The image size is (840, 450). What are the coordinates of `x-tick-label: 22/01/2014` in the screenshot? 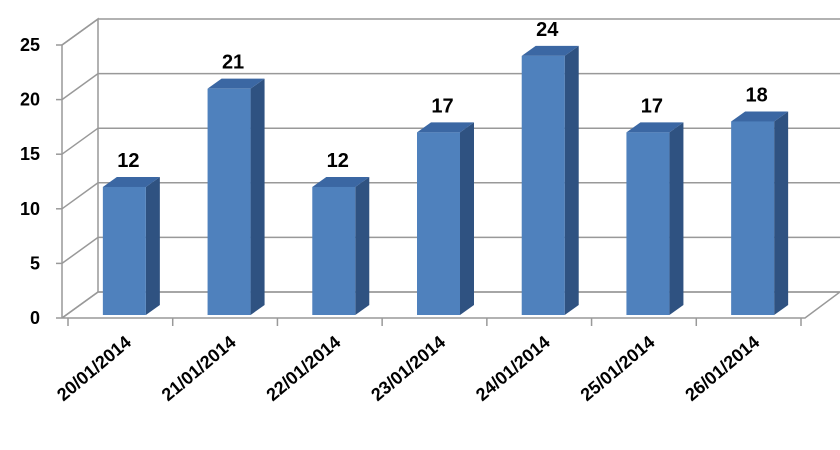 It's located at (303, 368).